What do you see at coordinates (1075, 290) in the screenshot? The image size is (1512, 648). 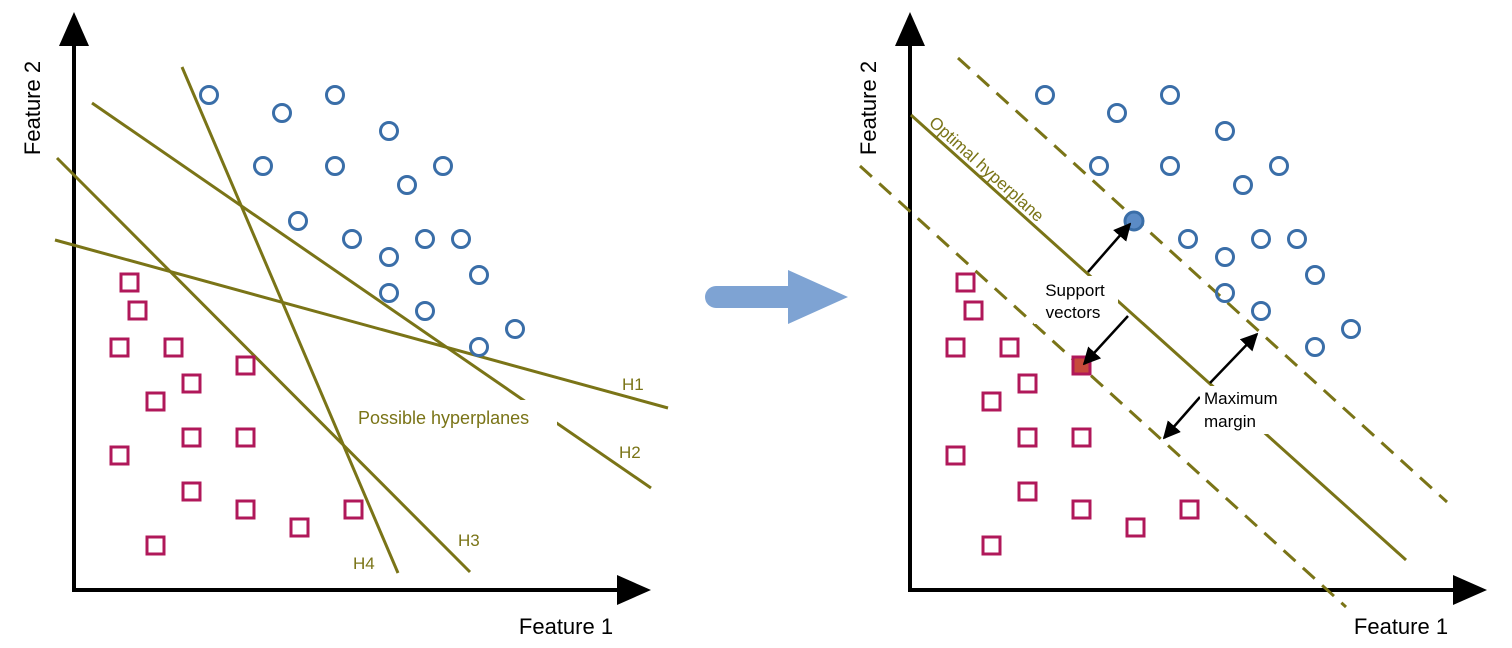 I see `support-vectors-label-line1: Support` at bounding box center [1075, 290].